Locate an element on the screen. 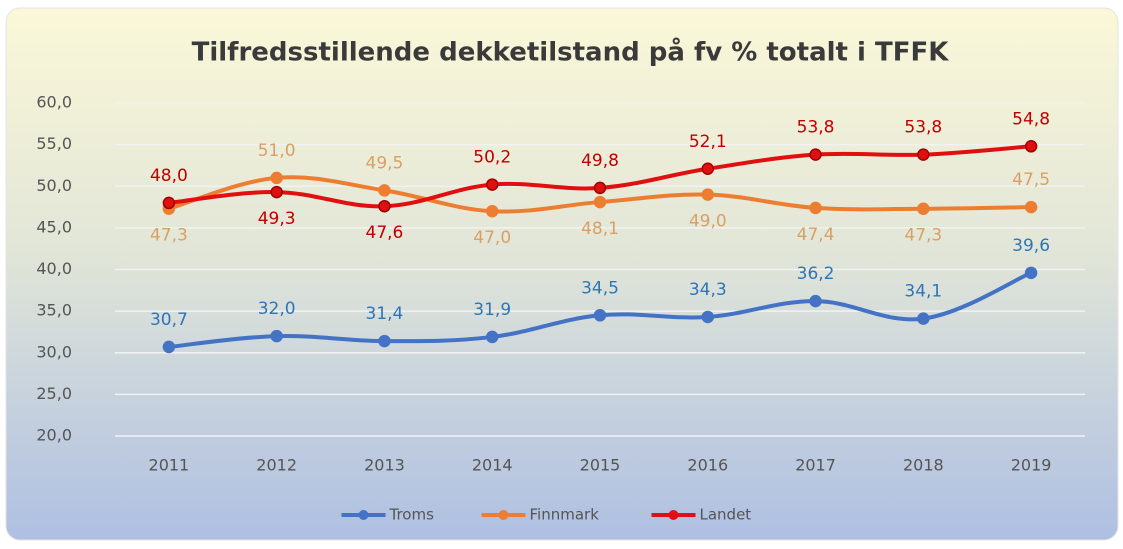 The width and height of the screenshot is (1123, 549). y-tick-label: 55,0 is located at coordinates (54, 143).